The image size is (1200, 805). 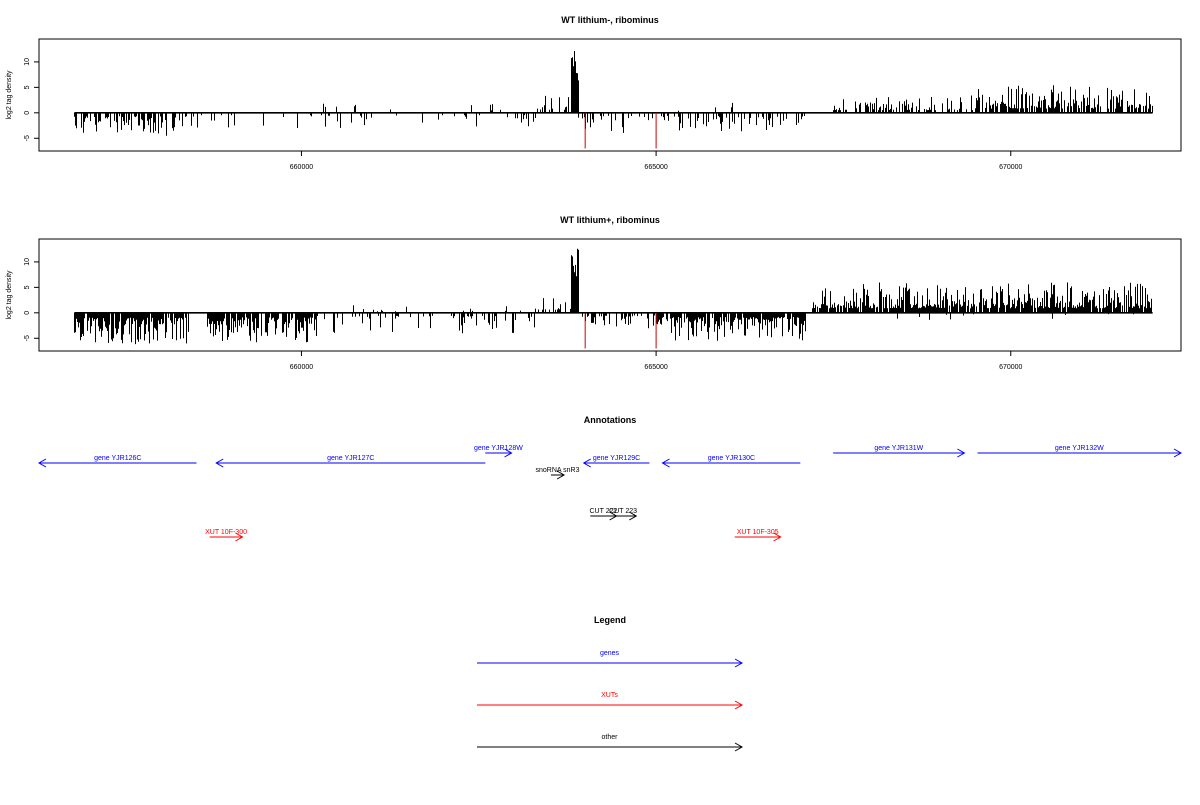 I want to click on feature-label: gene YJR132W, so click(x=1079, y=448).